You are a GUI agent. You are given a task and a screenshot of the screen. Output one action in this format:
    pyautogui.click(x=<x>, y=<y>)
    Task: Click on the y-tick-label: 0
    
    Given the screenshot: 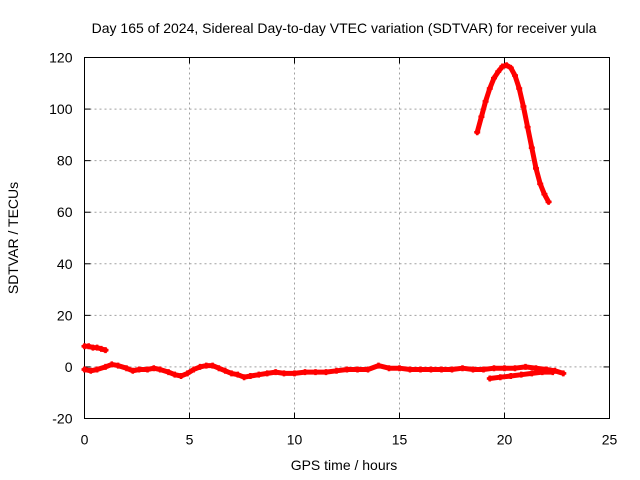 What is the action you would take?
    pyautogui.click(x=69, y=367)
    